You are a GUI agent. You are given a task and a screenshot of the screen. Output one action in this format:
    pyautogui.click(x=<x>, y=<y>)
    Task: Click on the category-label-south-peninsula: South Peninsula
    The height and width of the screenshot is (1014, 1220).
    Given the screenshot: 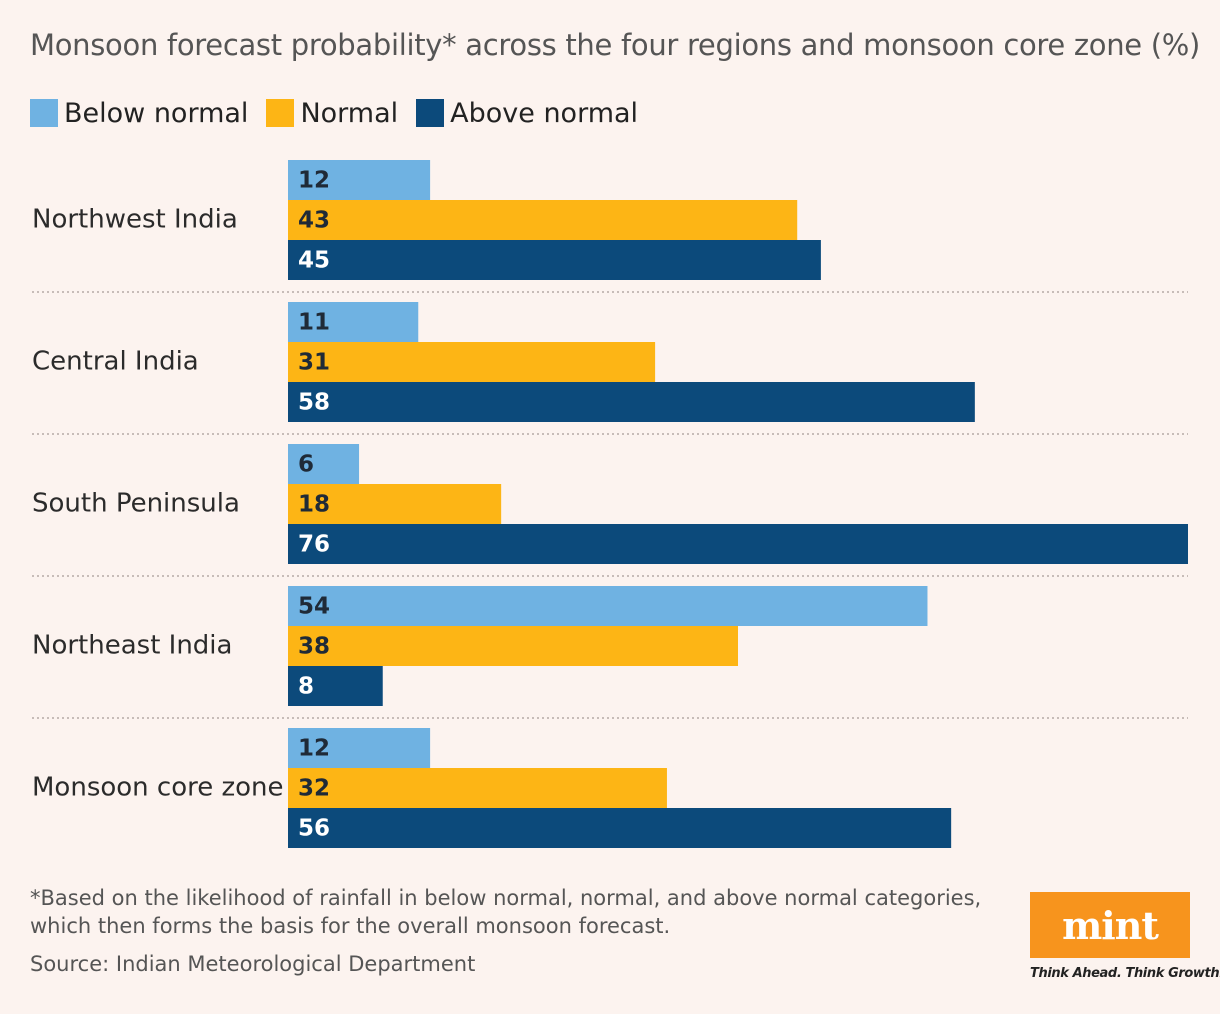 What is the action you would take?
    pyautogui.click(x=136, y=504)
    